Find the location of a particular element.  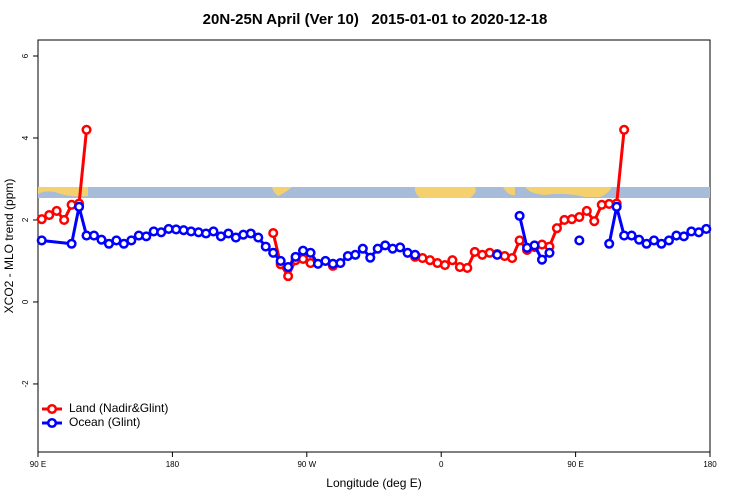

map-strip is located at coordinates (374, 192).